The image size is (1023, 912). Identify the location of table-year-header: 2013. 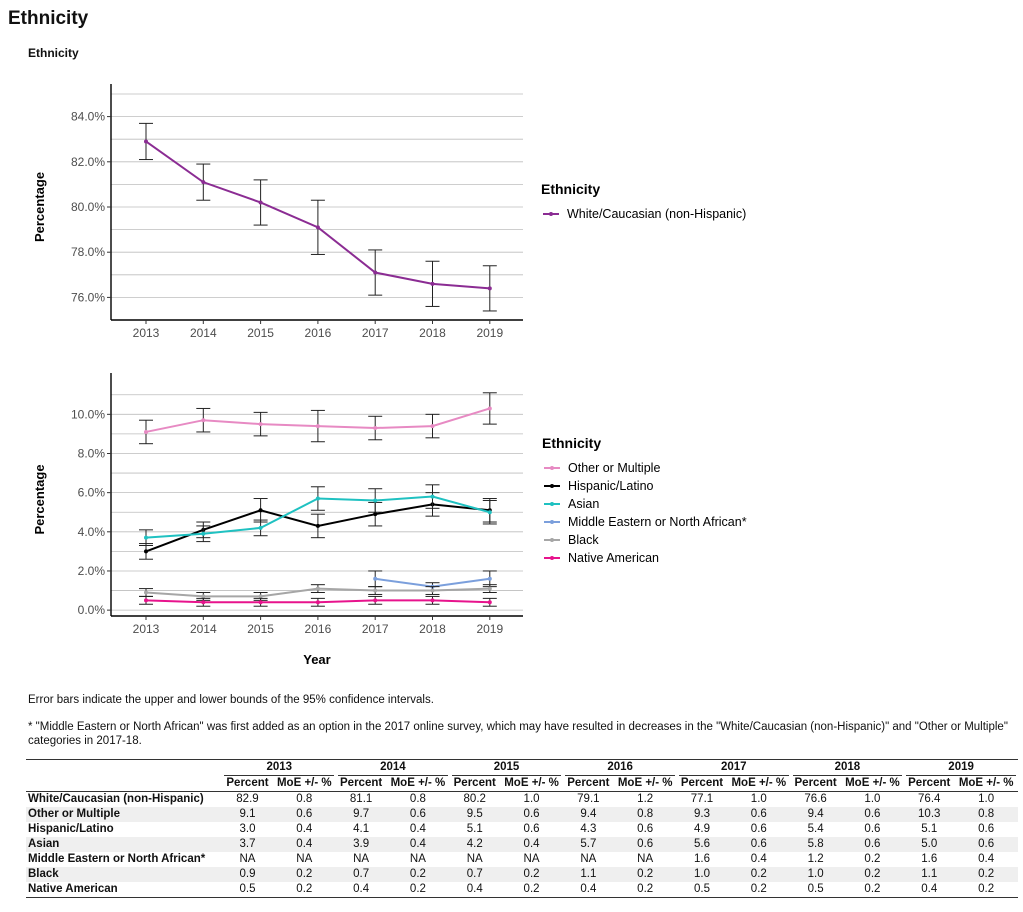
(279, 767).